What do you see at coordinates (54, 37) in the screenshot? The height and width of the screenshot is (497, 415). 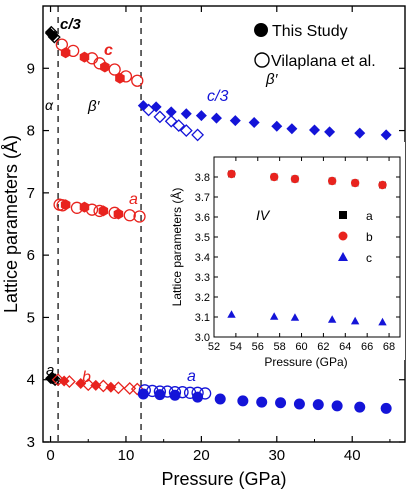 I see `data-point-alpha-c3-vilaplana` at bounding box center [54, 37].